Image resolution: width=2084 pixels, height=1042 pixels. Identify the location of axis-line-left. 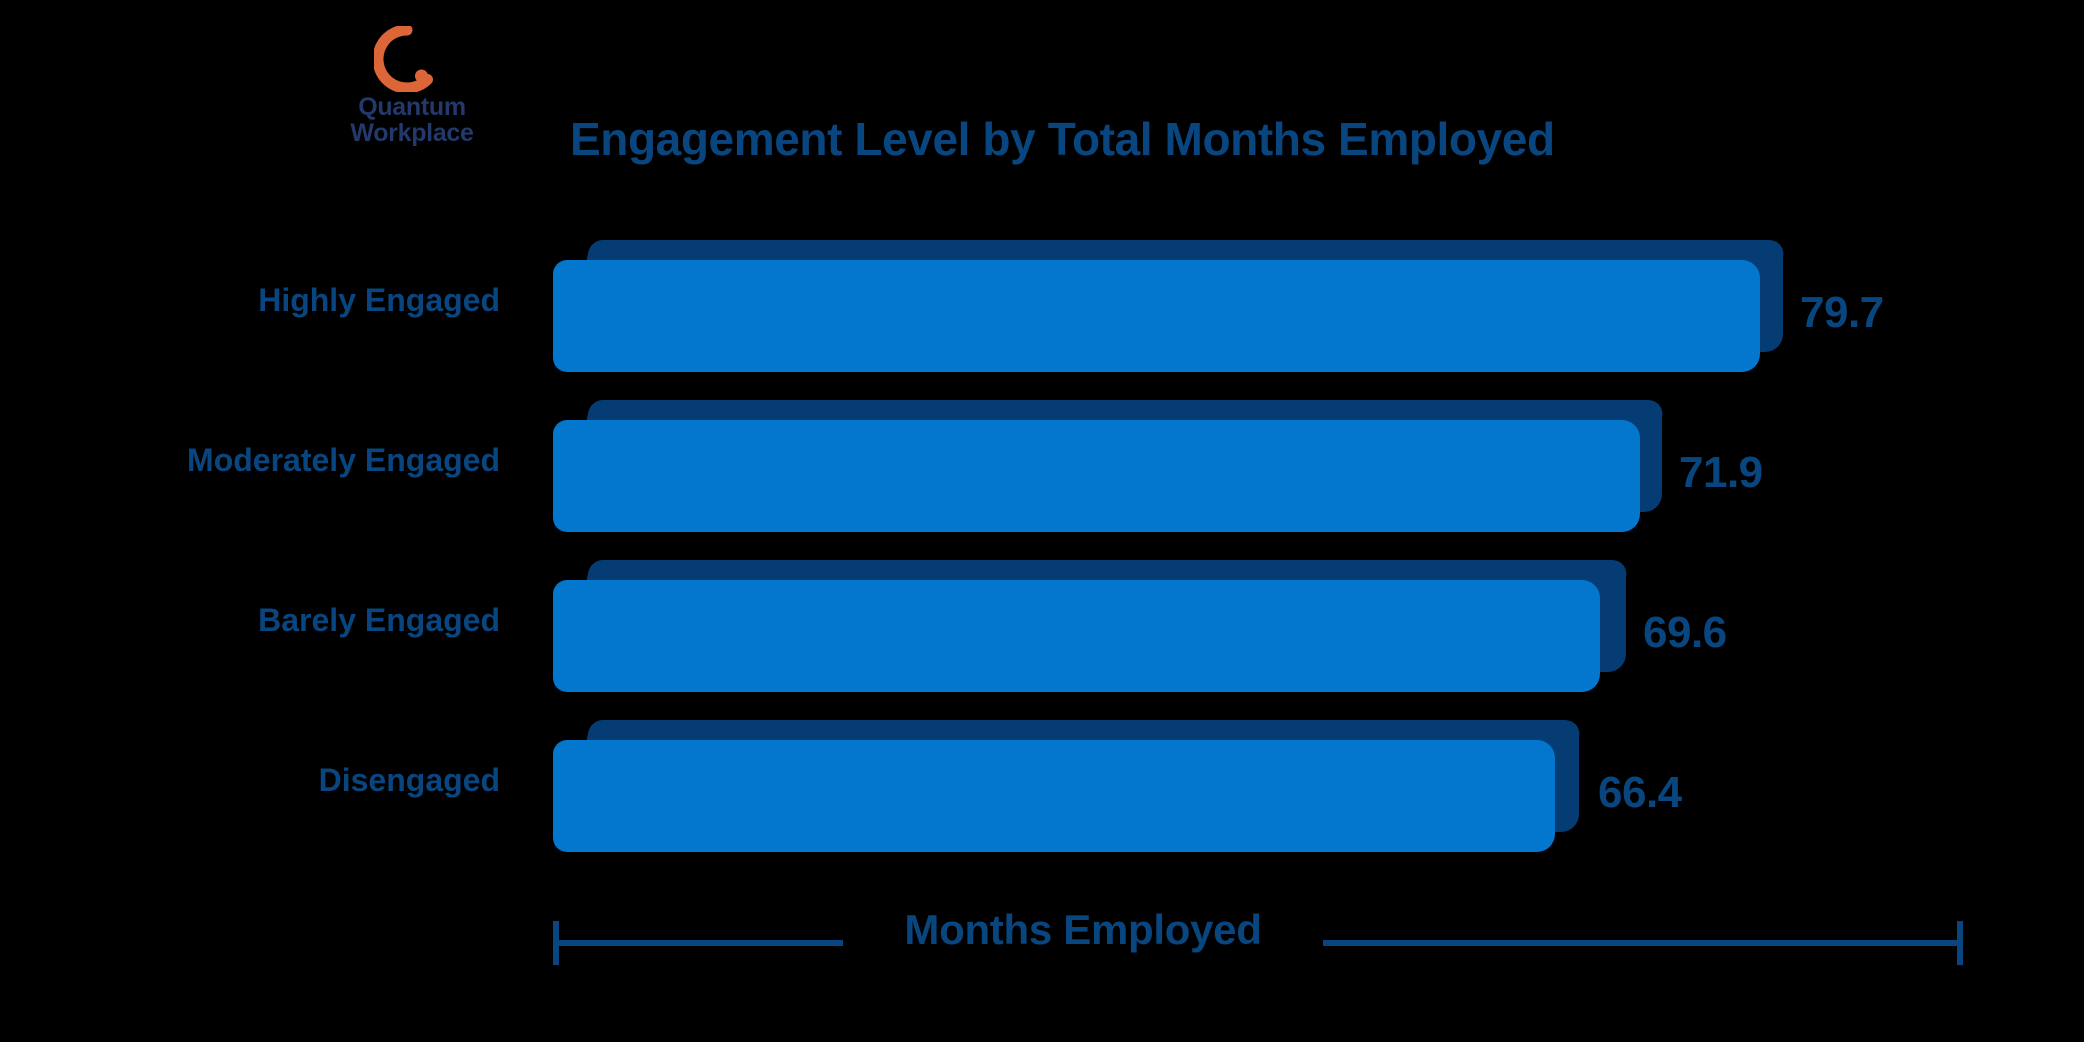
(698, 943).